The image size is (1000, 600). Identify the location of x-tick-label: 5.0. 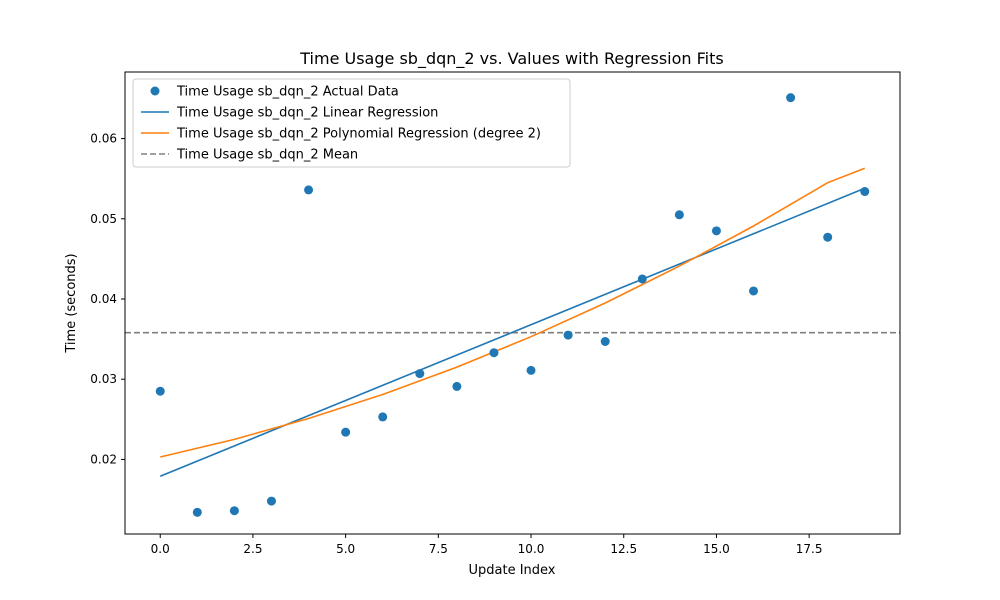
(345, 549).